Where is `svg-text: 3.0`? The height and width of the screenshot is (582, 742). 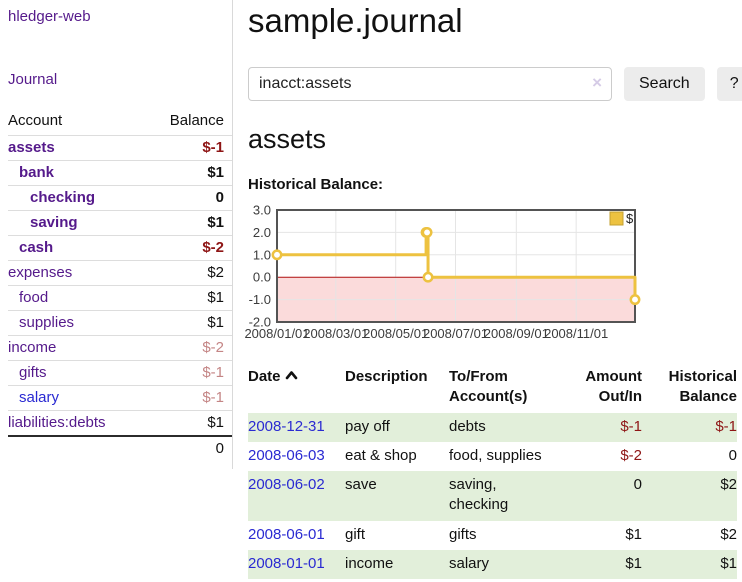 svg-text: 3.0 is located at coordinates (262, 210).